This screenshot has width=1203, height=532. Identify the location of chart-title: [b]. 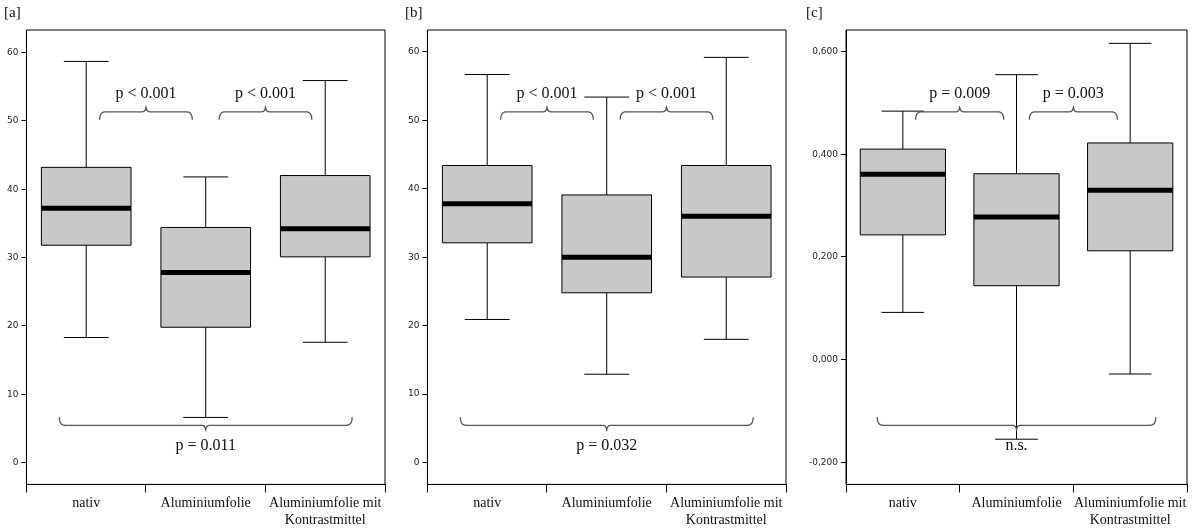
(414, 11).